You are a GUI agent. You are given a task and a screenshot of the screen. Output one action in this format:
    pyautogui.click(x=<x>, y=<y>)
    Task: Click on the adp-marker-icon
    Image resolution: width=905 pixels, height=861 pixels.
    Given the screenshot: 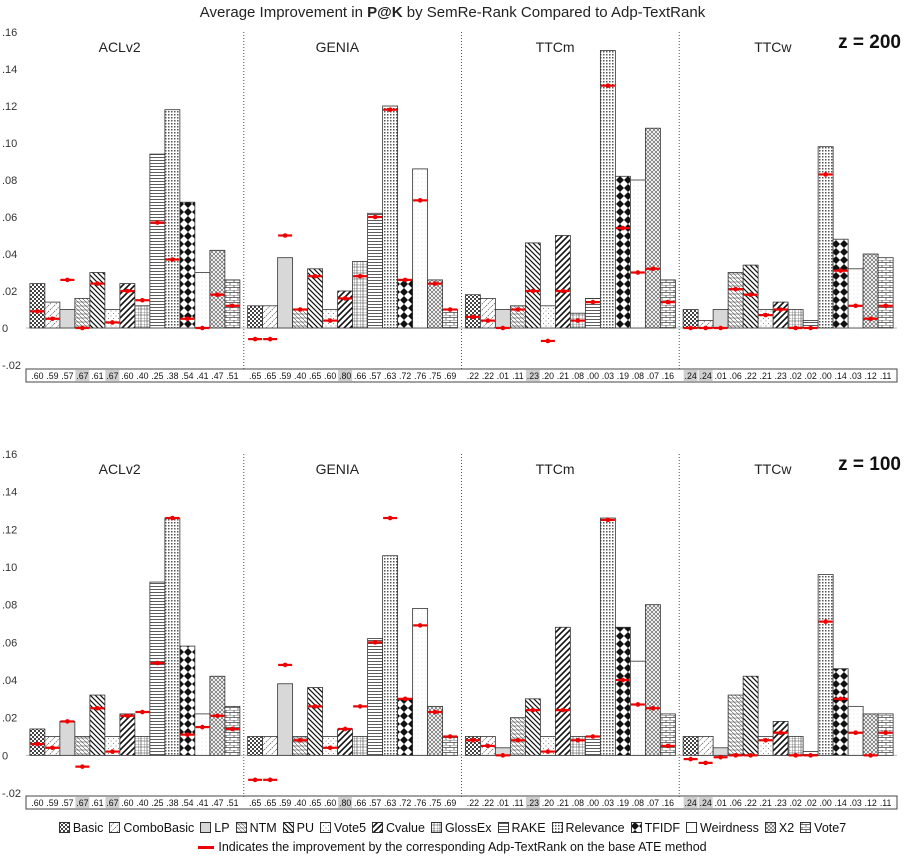 What is the action you would take?
    pyautogui.click(x=206, y=848)
    